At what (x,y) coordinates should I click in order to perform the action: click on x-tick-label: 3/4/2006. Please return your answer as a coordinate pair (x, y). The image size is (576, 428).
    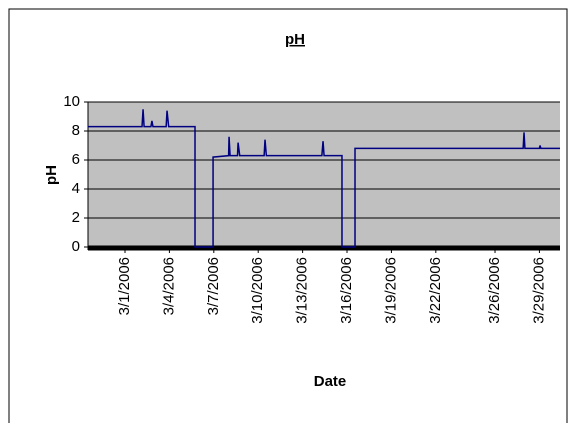
    Looking at the image, I should click on (168, 286).